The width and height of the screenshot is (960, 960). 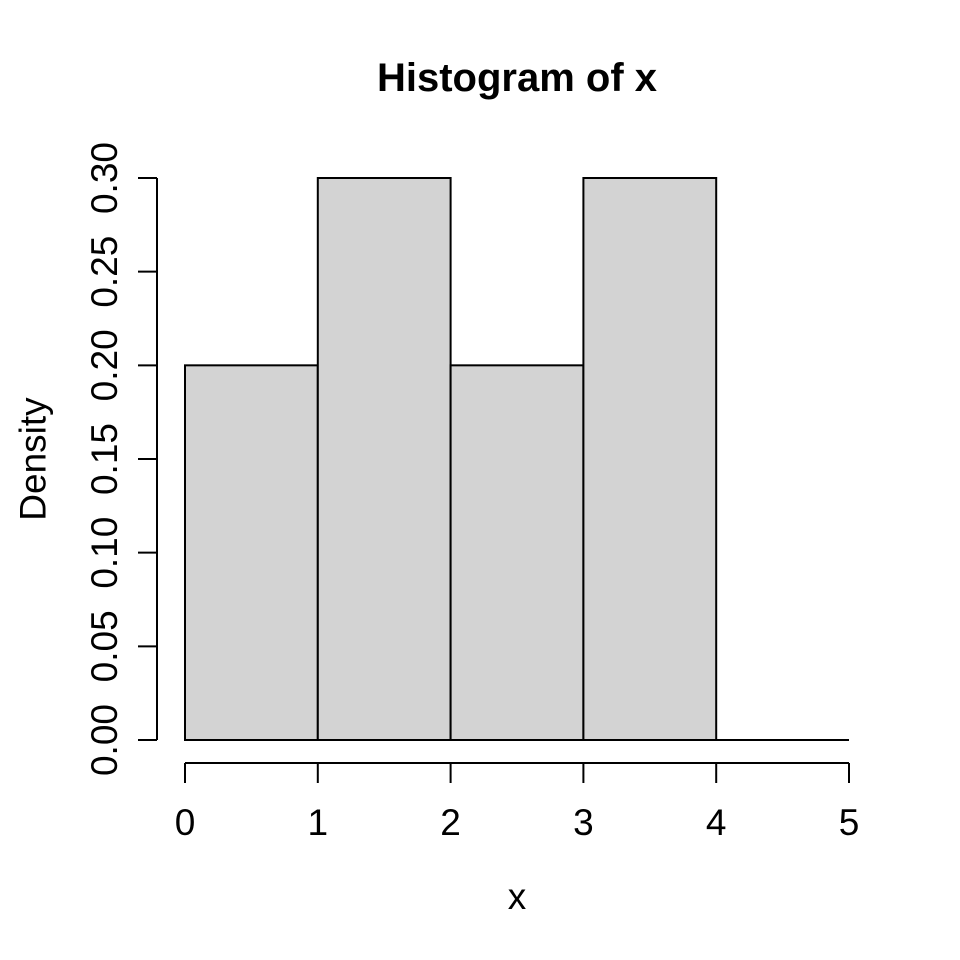 What do you see at coordinates (104, 178) in the screenshot?
I see `y-tick-label: 0.30` at bounding box center [104, 178].